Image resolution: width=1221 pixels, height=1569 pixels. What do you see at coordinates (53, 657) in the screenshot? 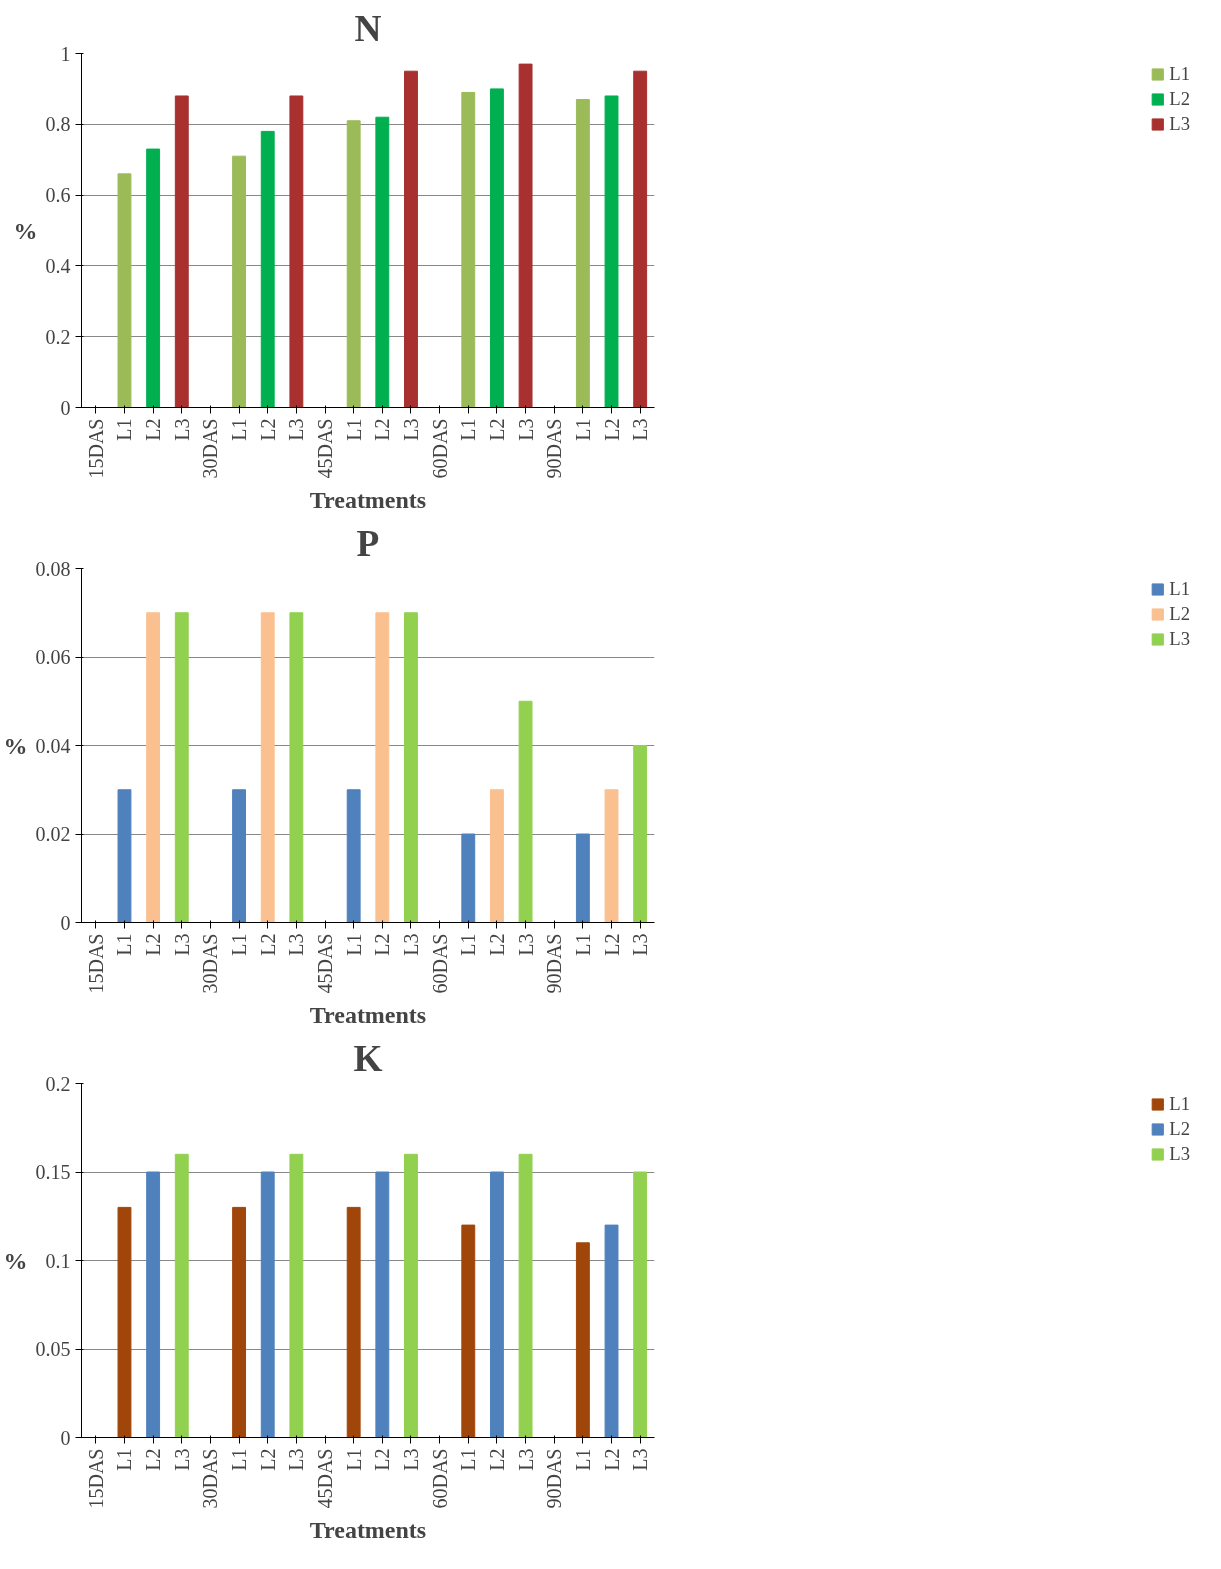
I see `y-tick-label: 0.06` at bounding box center [53, 657].